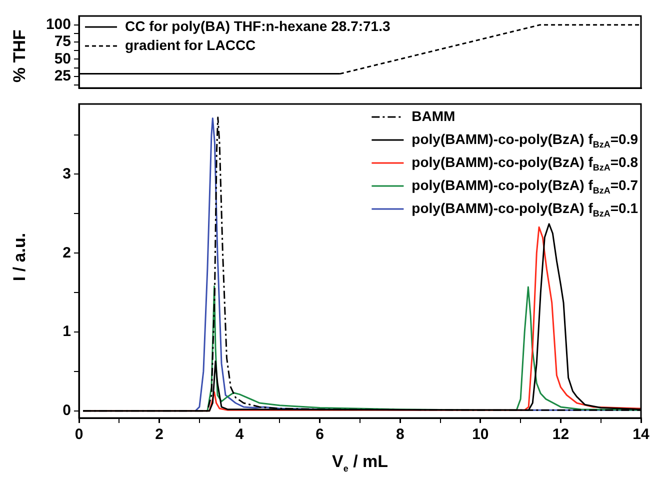  What do you see at coordinates (20, 55) in the screenshot?
I see `y-axis-title: % THF` at bounding box center [20, 55].